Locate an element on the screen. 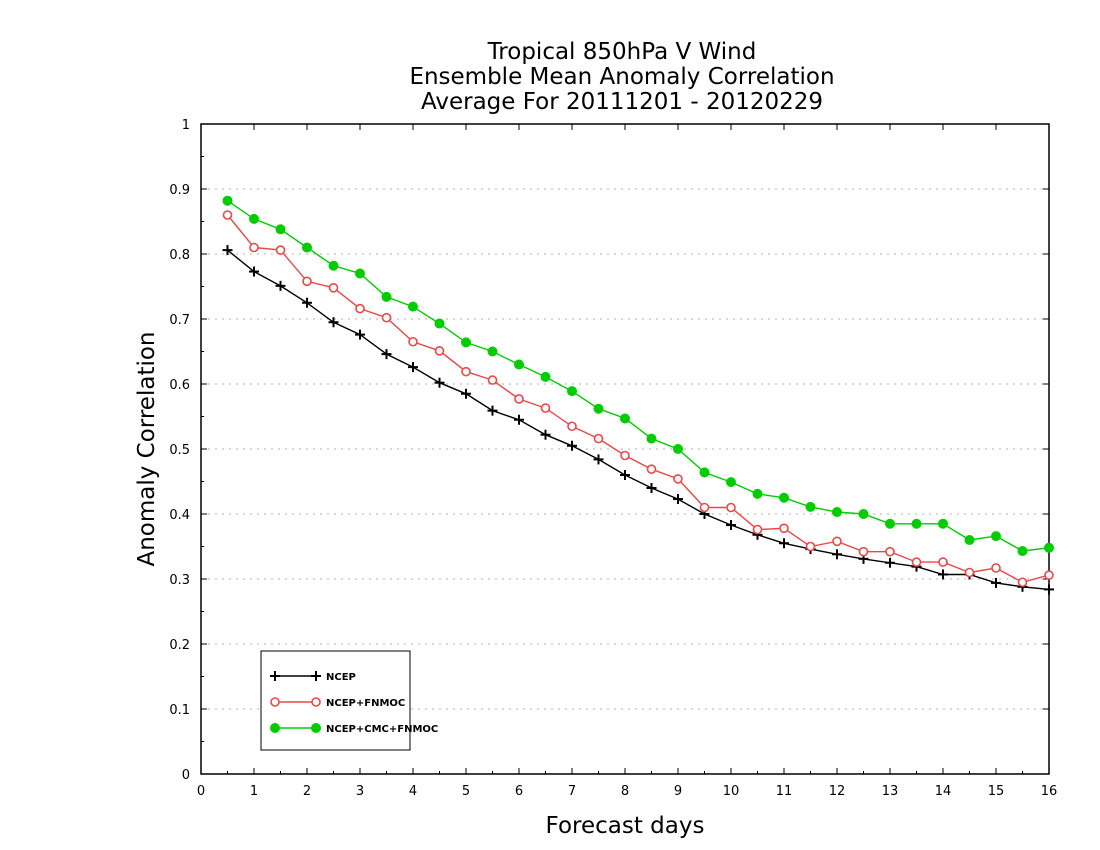  y-tick-label: 1 is located at coordinates (186, 125).